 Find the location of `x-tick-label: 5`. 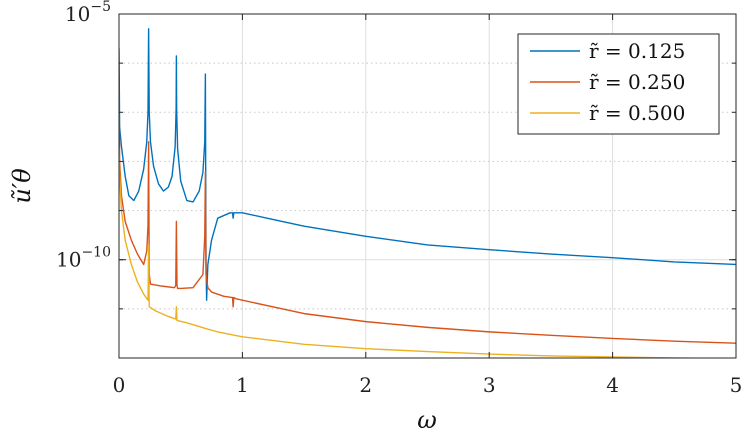

x-tick-label: 5 is located at coordinates (736, 385).